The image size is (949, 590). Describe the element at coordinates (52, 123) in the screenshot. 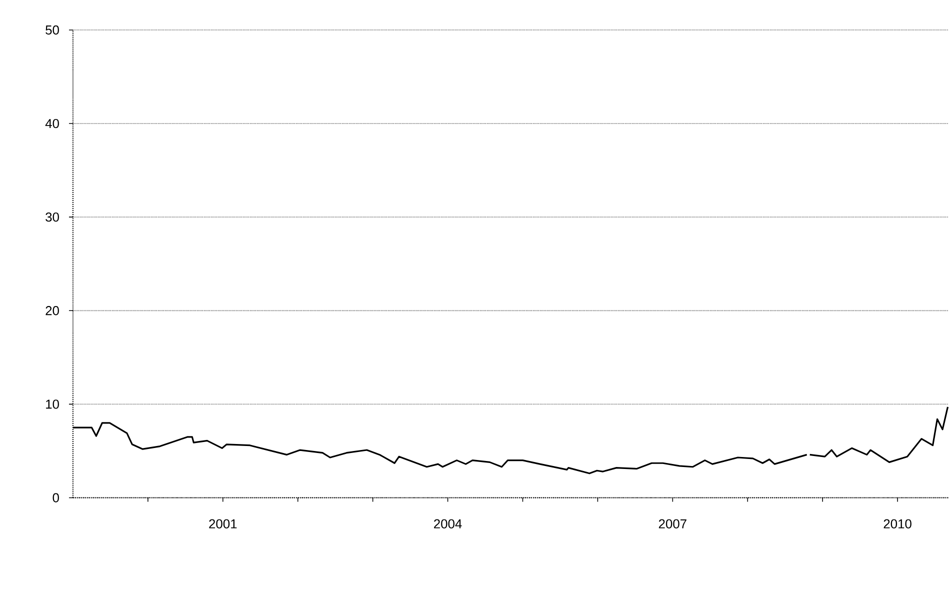

I see `y-tick-label: 40` at that location.